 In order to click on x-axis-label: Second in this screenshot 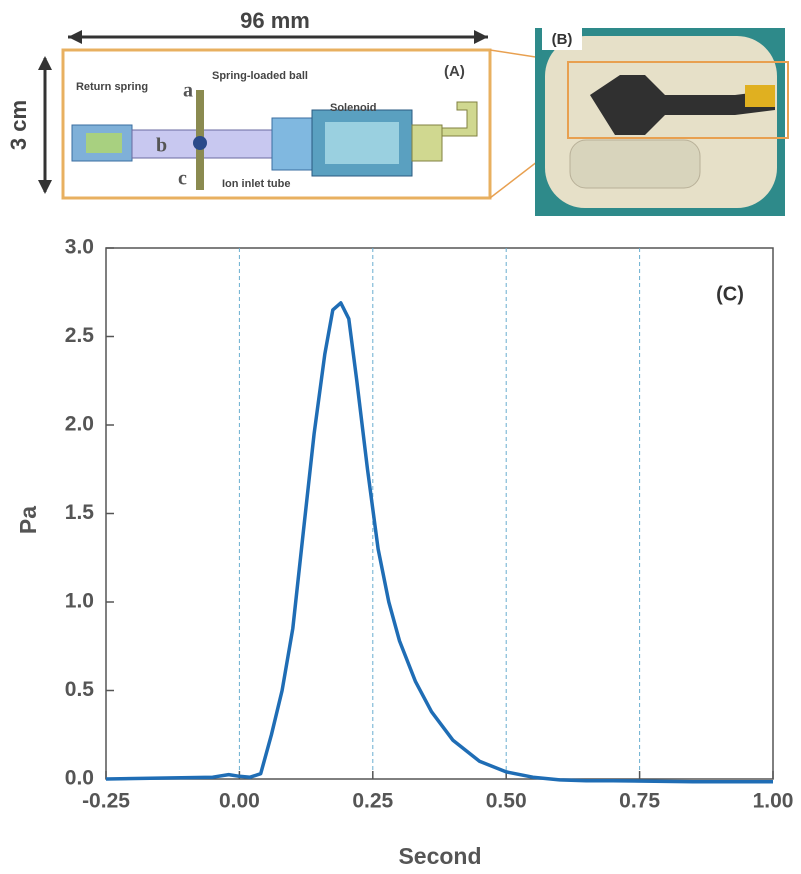, I will do `click(439, 856)`.